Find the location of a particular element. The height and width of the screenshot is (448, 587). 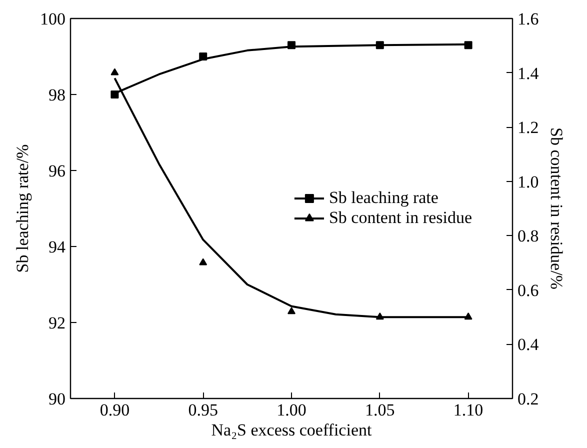

y2-tick-label: 0.8 is located at coordinates (528, 236).